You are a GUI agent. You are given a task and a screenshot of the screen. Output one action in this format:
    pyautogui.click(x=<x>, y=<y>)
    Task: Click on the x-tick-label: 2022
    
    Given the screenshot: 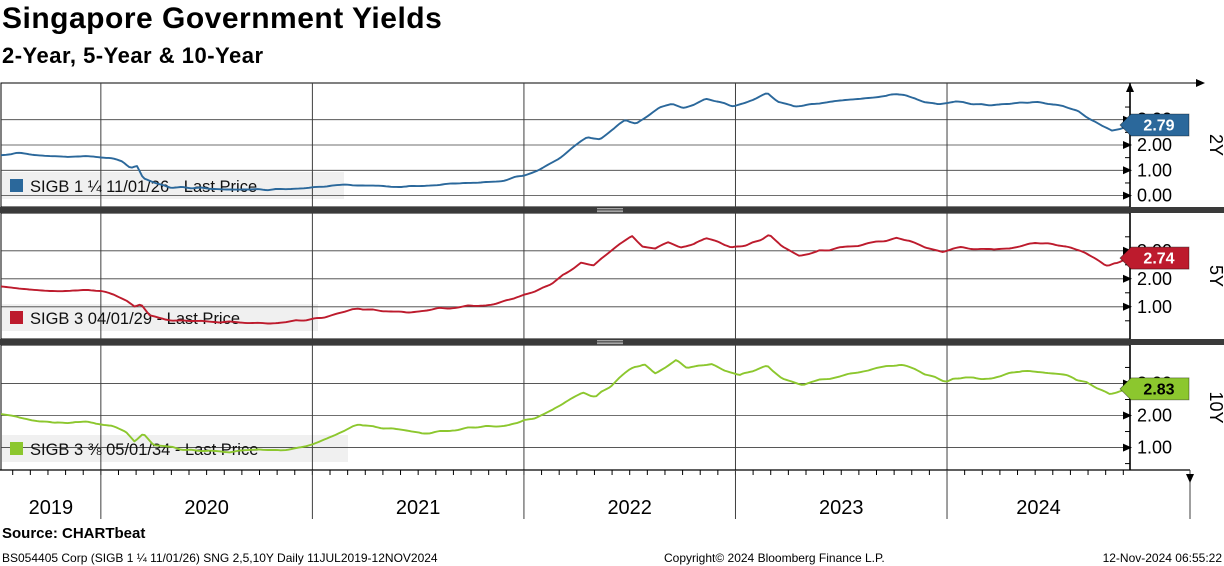 What is the action you would take?
    pyautogui.click(x=629, y=508)
    